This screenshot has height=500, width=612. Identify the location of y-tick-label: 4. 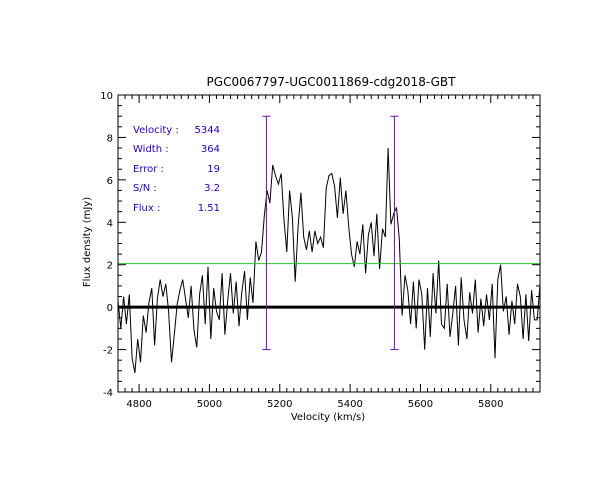
(110, 223).